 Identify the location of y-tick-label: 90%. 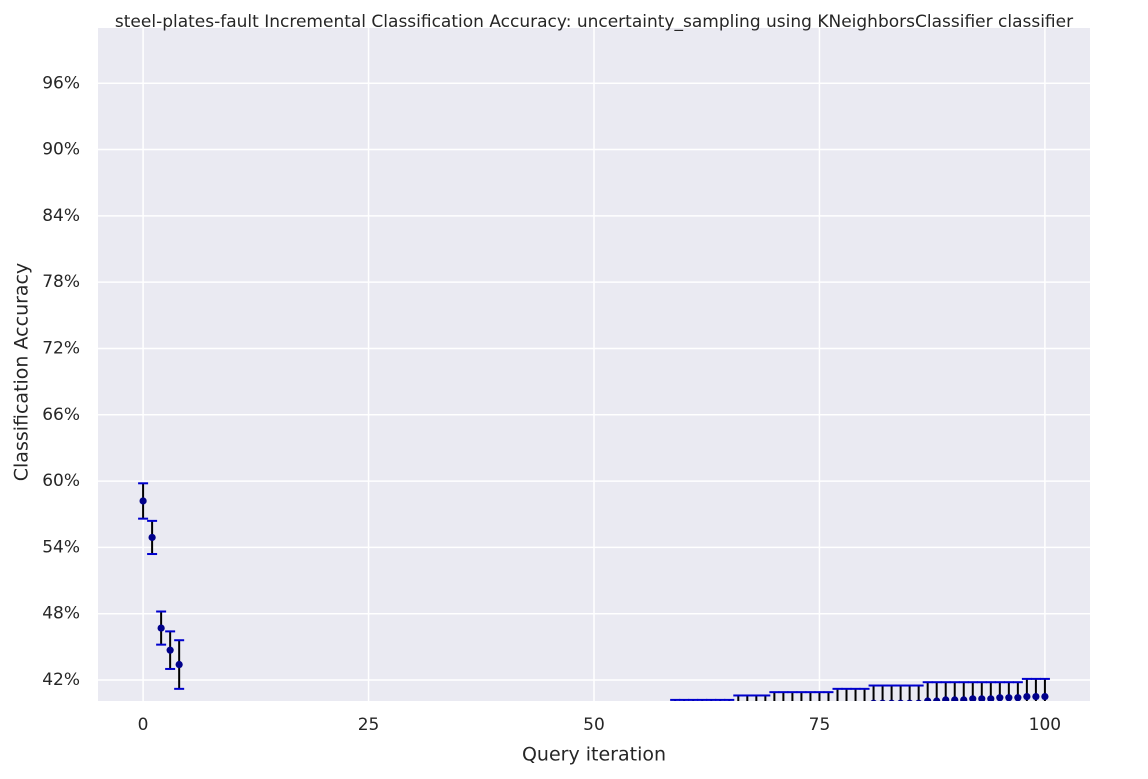
(61, 150).